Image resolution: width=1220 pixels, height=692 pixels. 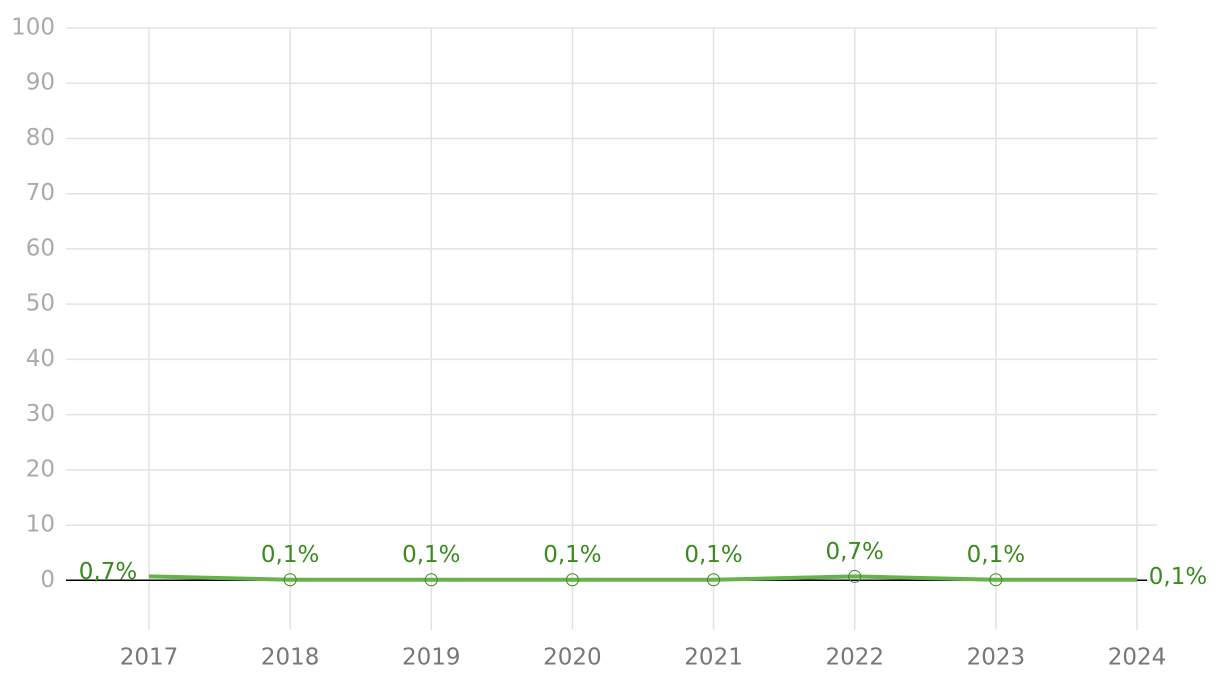 What do you see at coordinates (47, 580) in the screenshot?
I see `y-tick-label: 0` at bounding box center [47, 580].